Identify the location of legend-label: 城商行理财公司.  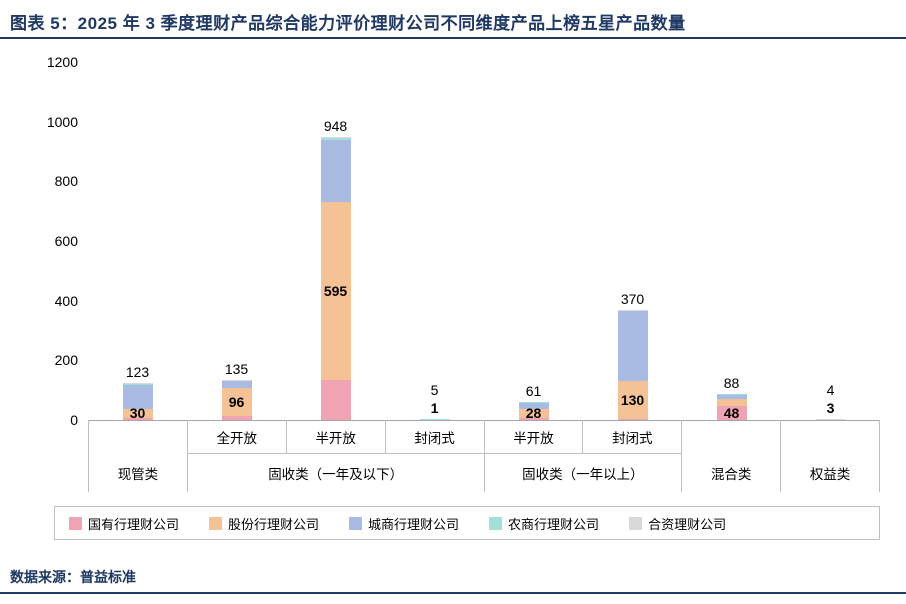
(414, 524).